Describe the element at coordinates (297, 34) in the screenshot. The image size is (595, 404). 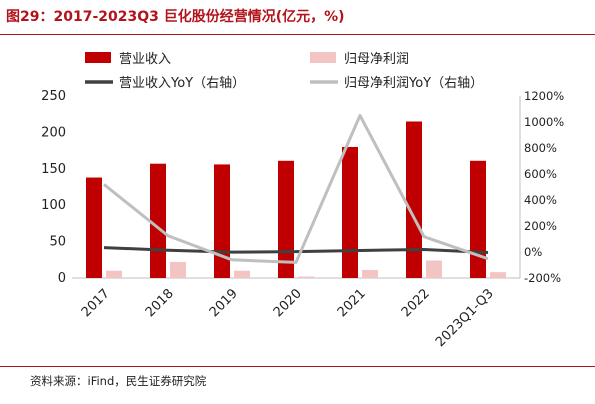
I see `title-rule` at that location.